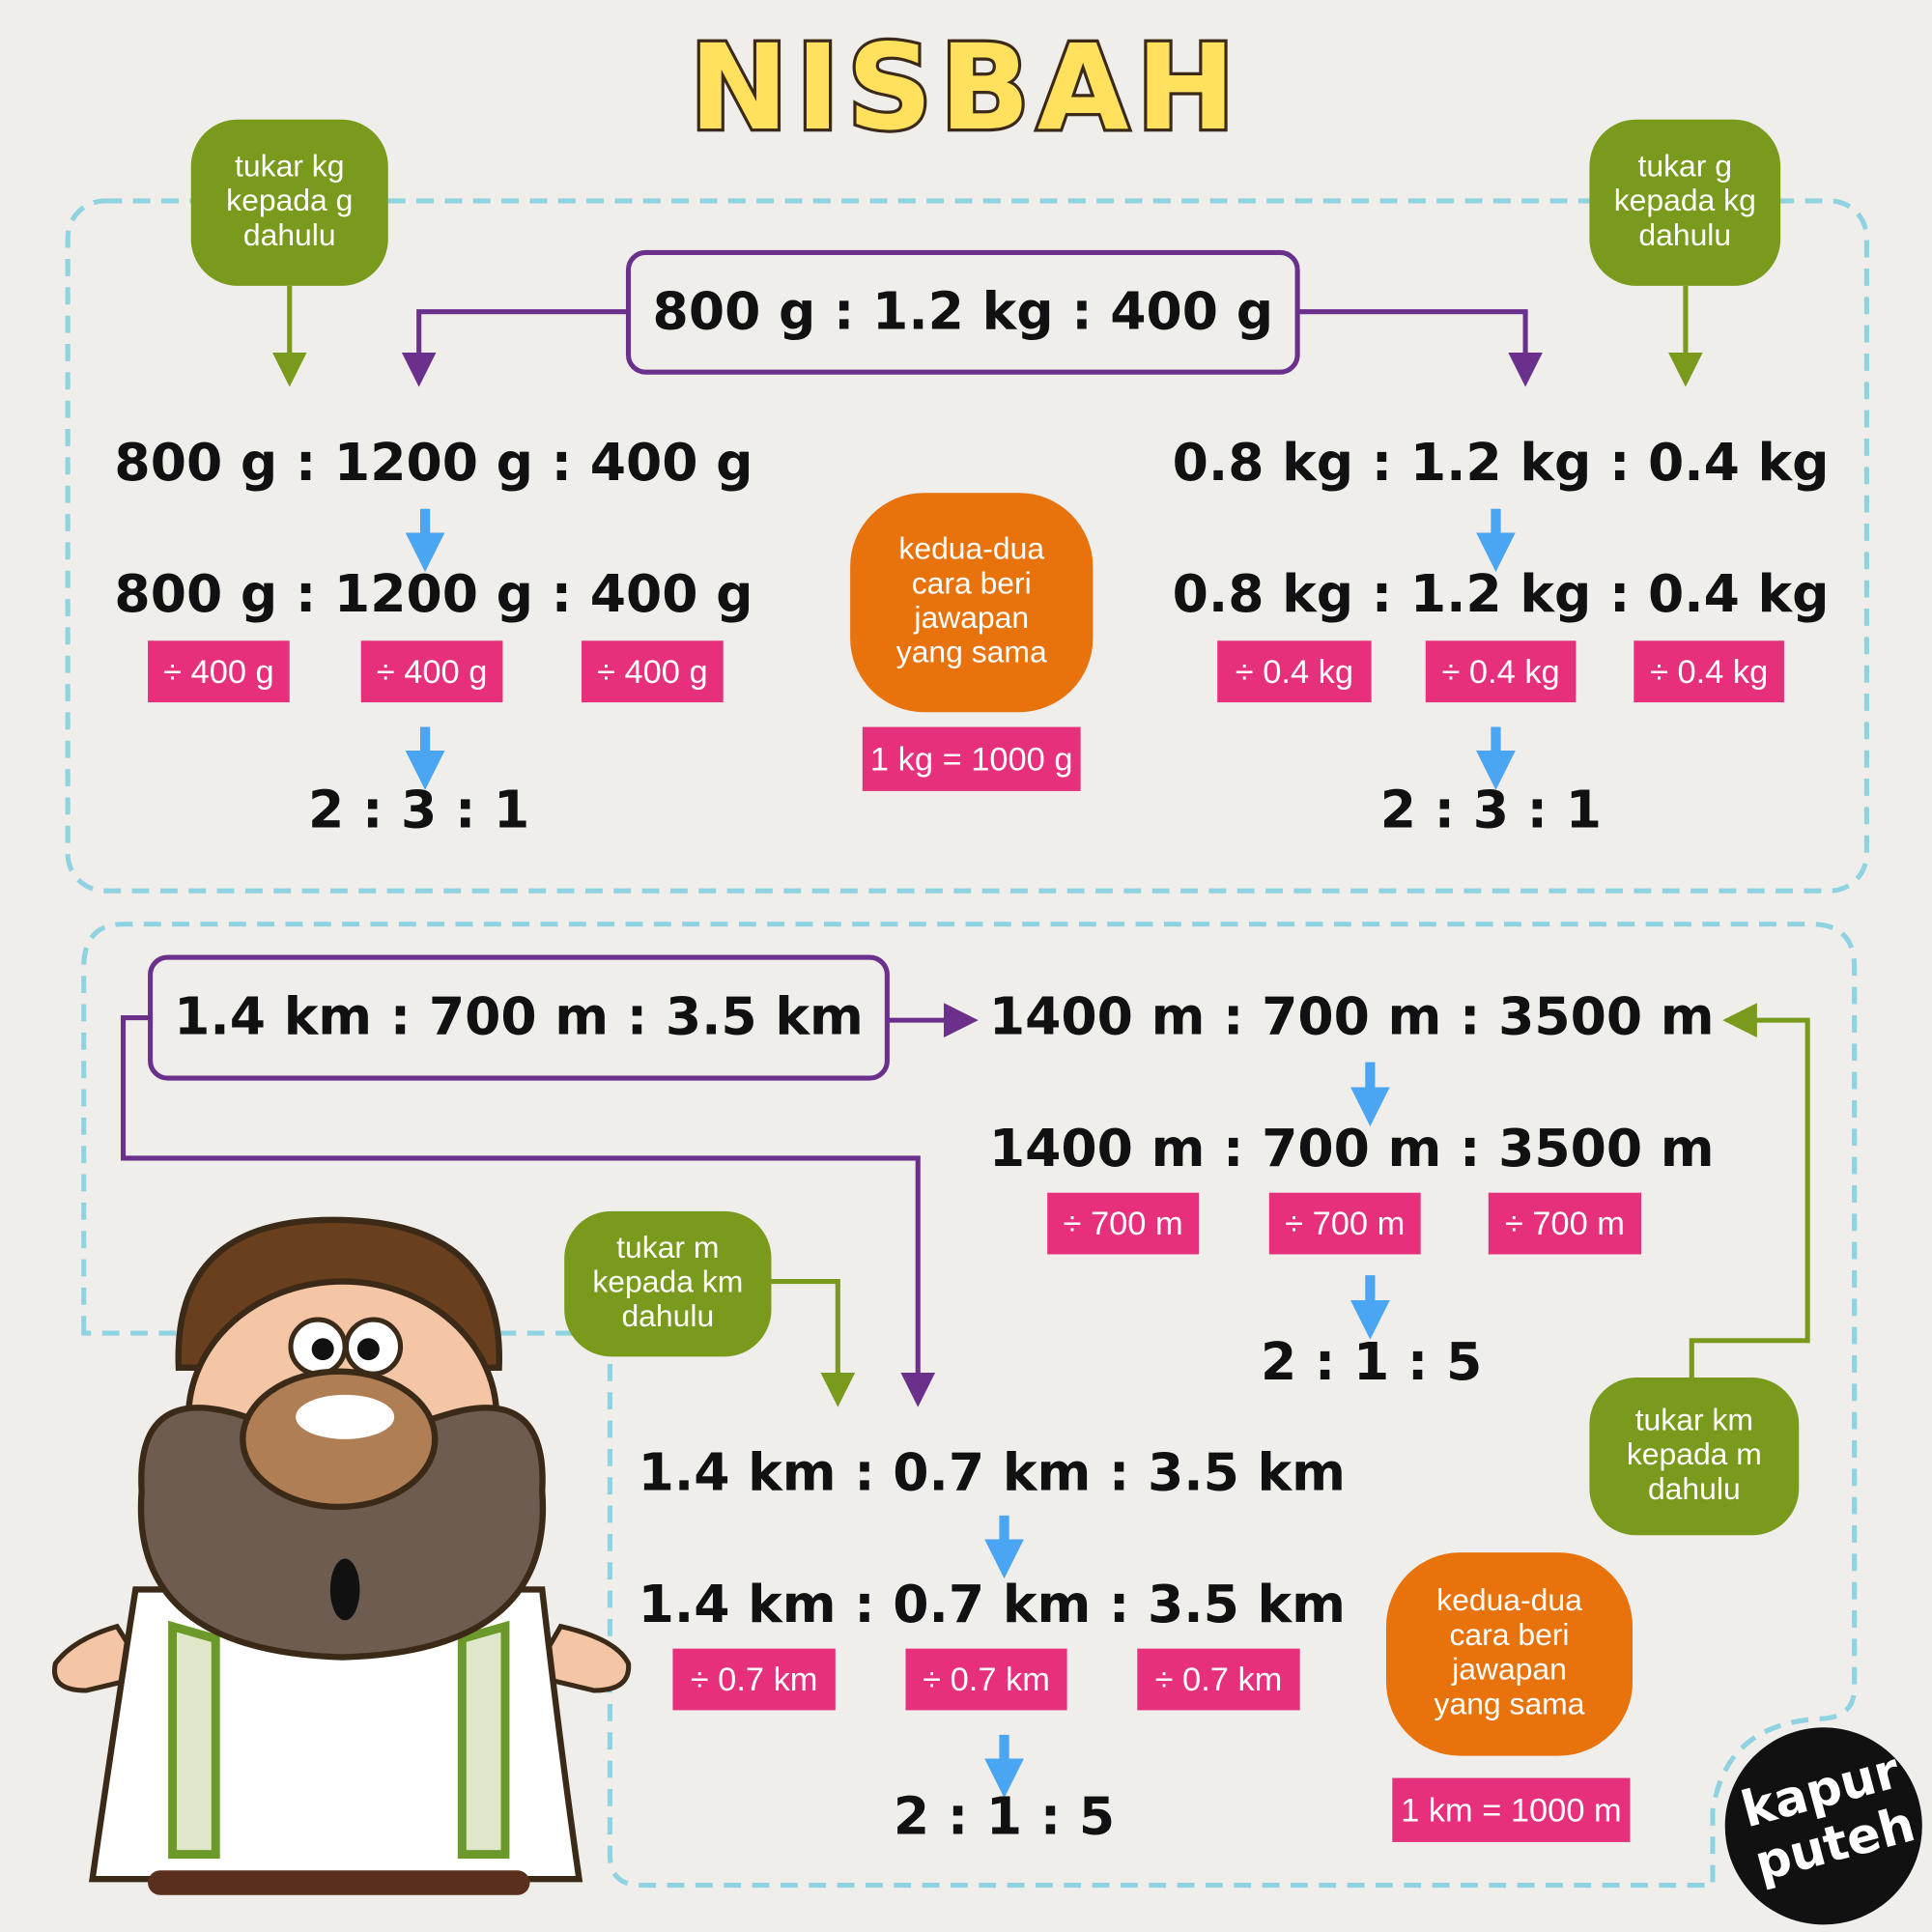 The height and width of the screenshot is (1932, 1932). I want to click on note-line: tukar m, so click(667, 1247).